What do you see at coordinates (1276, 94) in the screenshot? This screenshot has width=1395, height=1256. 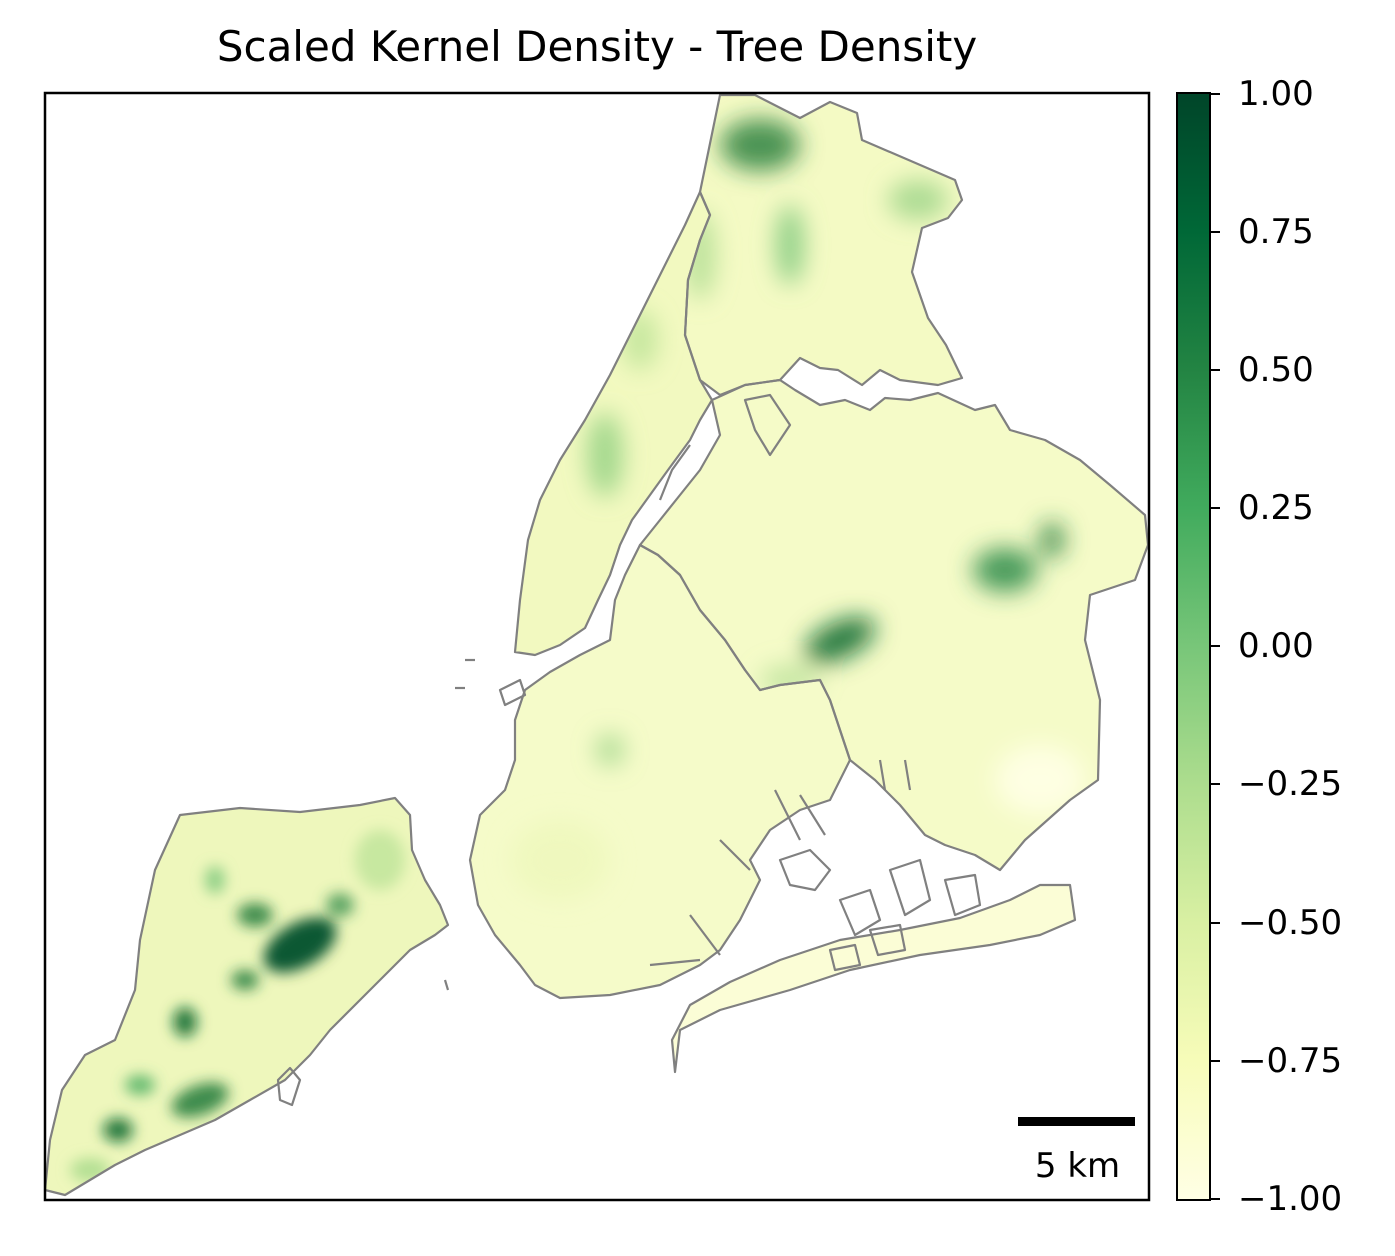 I see `colorbar-tick-label: 1.00` at bounding box center [1276, 94].